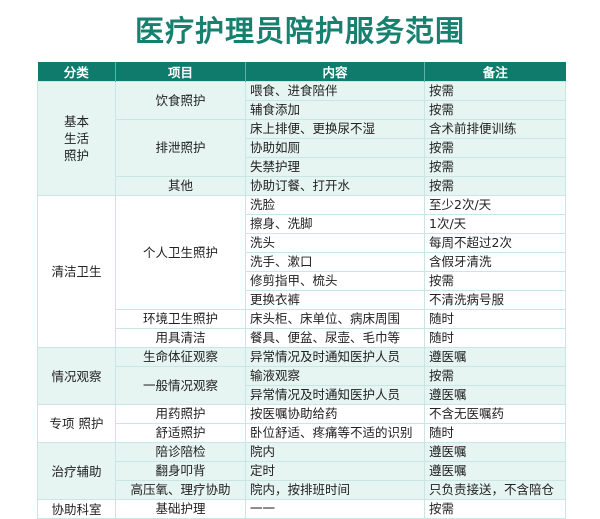 The image size is (600, 519). What do you see at coordinates (335, 376) in the screenshot?
I see `content-cell: 输液观察` at bounding box center [335, 376].